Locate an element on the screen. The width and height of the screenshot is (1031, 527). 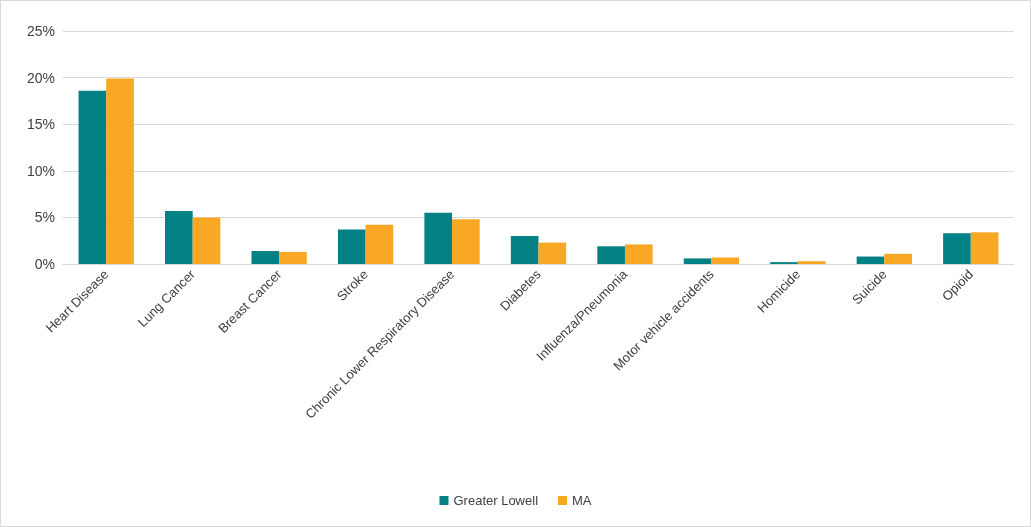
y-tick-label: 10% is located at coordinates (40, 170).